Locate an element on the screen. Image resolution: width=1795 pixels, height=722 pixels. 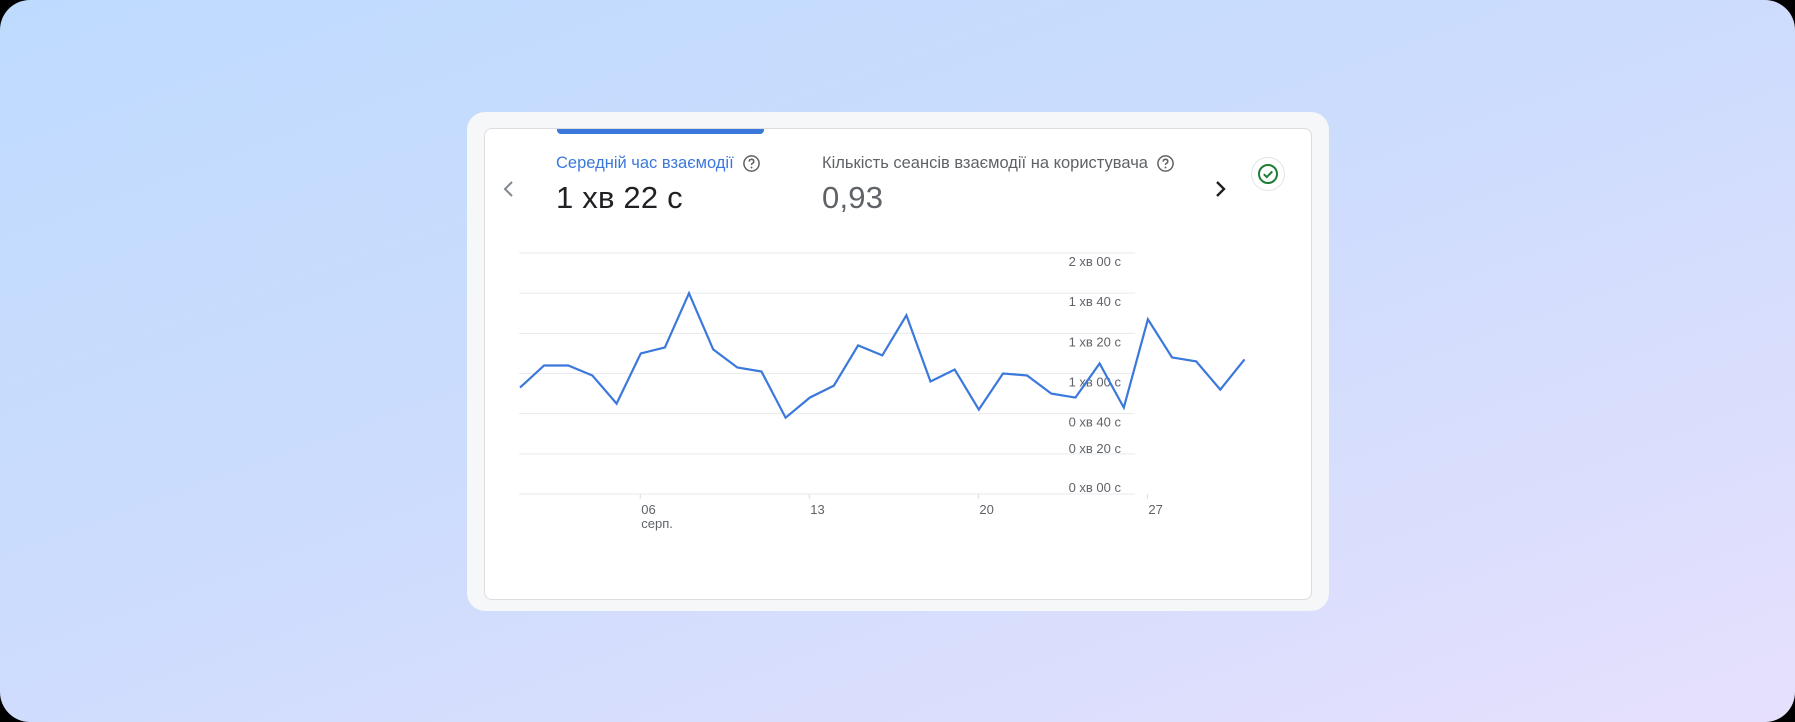
previous-metrics-button is located at coordinates (509, 189).